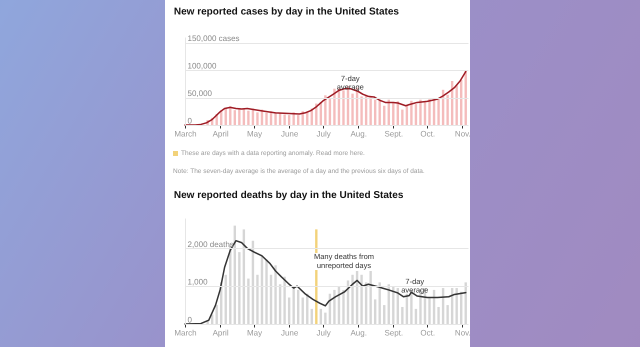 The width and height of the screenshot is (640, 347). What do you see at coordinates (211, 244) in the screenshot?
I see `y-tick-label: 2,000 deaths` at bounding box center [211, 244].